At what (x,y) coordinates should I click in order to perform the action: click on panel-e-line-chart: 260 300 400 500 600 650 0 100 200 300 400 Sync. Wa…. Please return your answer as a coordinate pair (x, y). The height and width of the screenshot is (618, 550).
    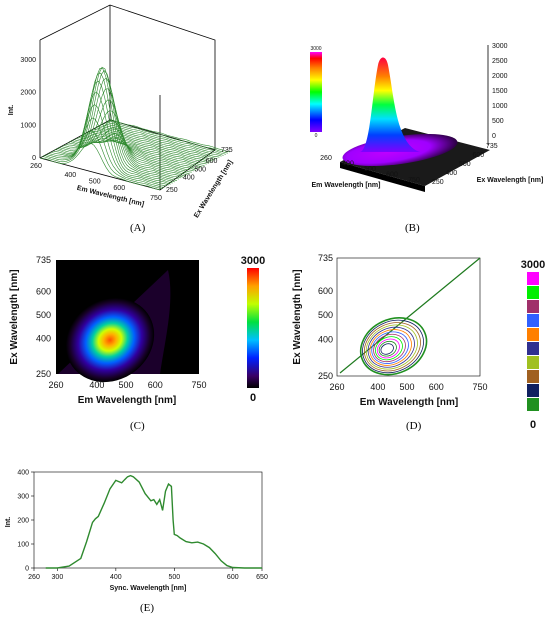
    Looking at the image, I should click on (136, 531).